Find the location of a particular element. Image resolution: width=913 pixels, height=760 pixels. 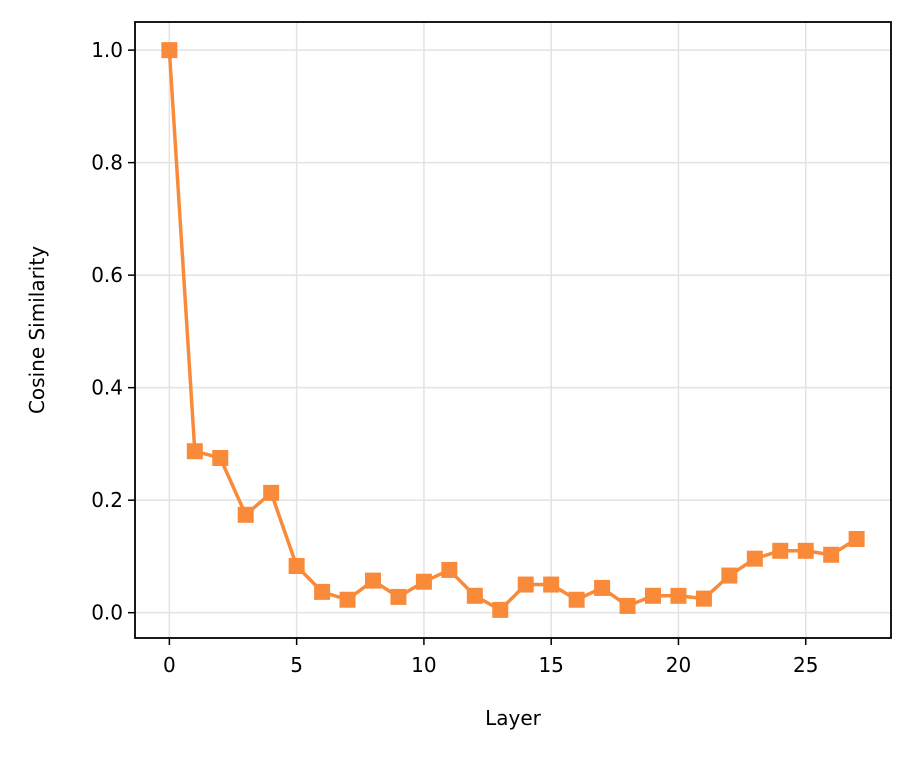

x-tick-label: 5 is located at coordinates (296, 665).